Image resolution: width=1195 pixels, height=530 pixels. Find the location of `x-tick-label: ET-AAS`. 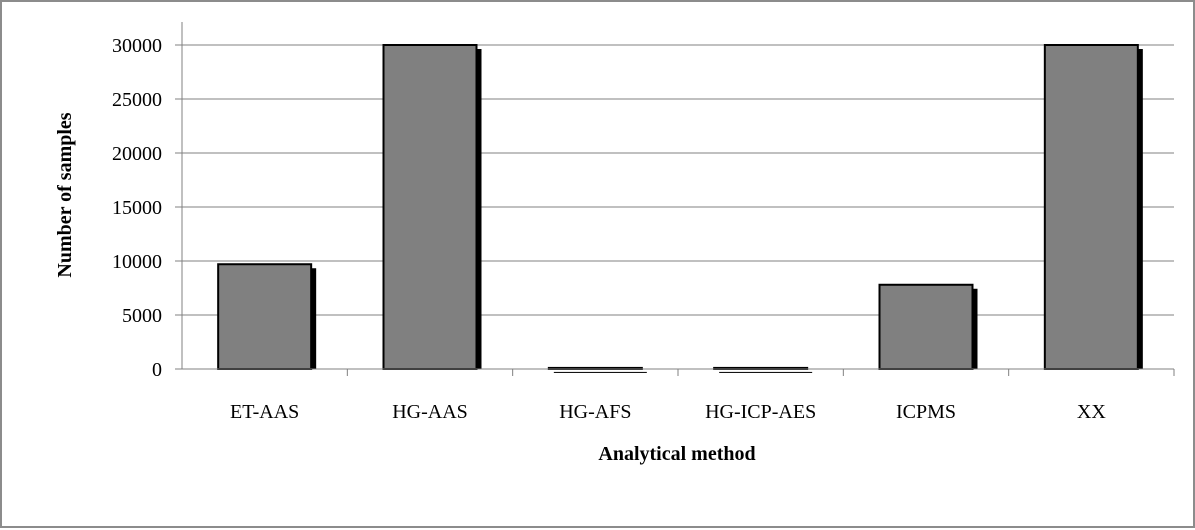

x-tick-label: ET-AAS is located at coordinates (264, 412).